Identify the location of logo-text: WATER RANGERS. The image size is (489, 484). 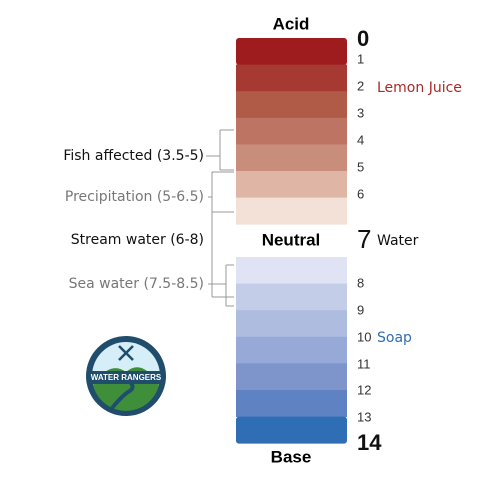
(126, 377).